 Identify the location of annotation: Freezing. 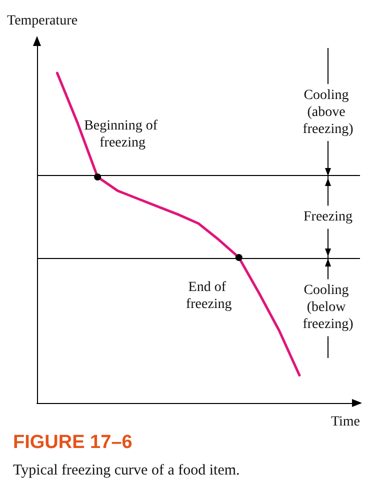
(328, 217).